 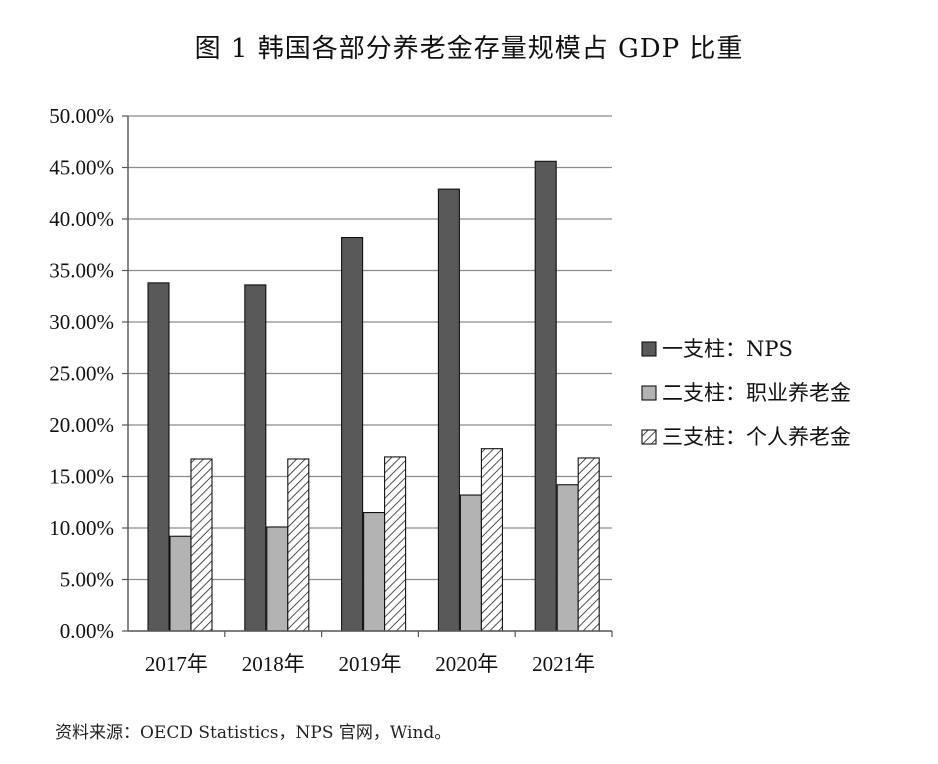 What do you see at coordinates (81, 322) in the screenshot?
I see `y-tick-label: 30.00%` at bounding box center [81, 322].